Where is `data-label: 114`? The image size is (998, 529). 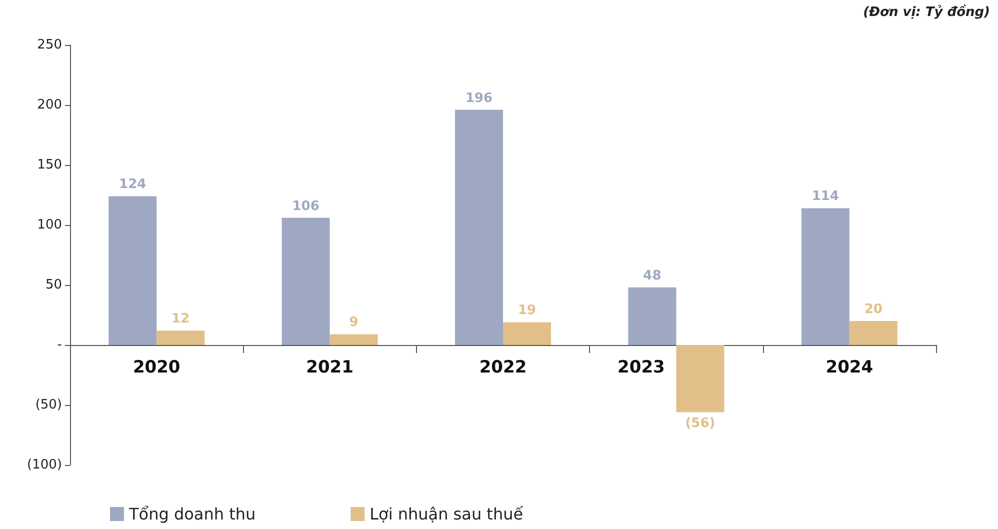 data-label: 114 is located at coordinates (825, 196).